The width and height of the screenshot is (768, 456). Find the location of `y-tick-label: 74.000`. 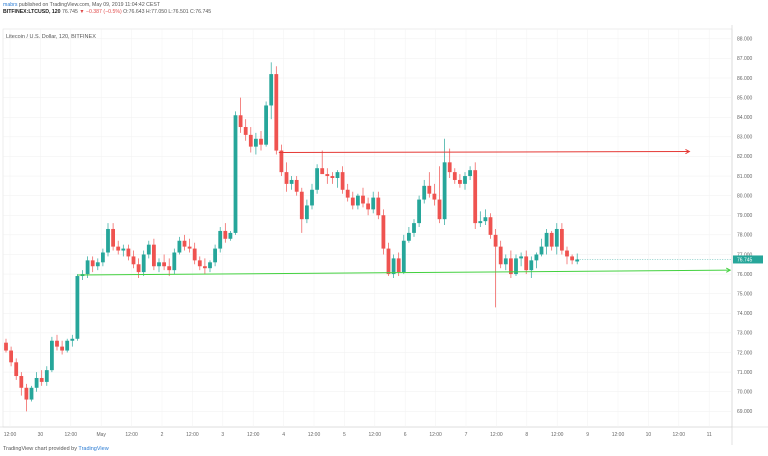

y-tick-label: 74.000 is located at coordinates (745, 314).